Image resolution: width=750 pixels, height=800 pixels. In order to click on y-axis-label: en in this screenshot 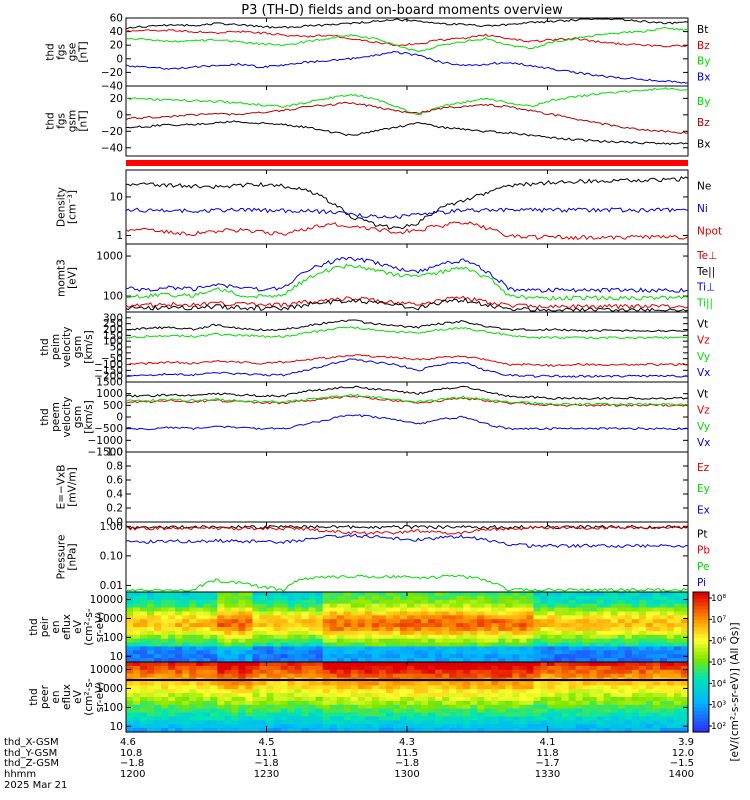, I will do `click(56, 626)`.